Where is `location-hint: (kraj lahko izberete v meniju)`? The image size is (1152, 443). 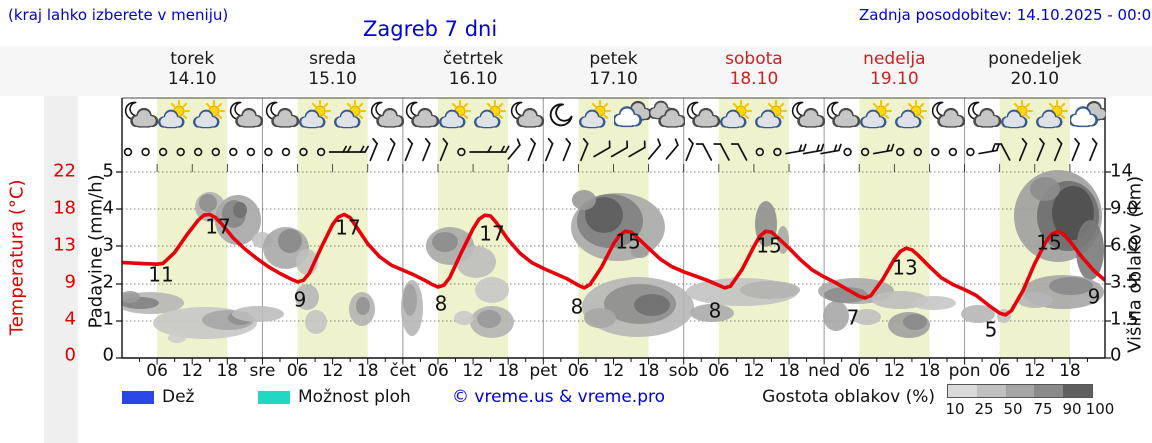
location-hint: (kraj lahko izberete v meniju) is located at coordinates (118, 15).